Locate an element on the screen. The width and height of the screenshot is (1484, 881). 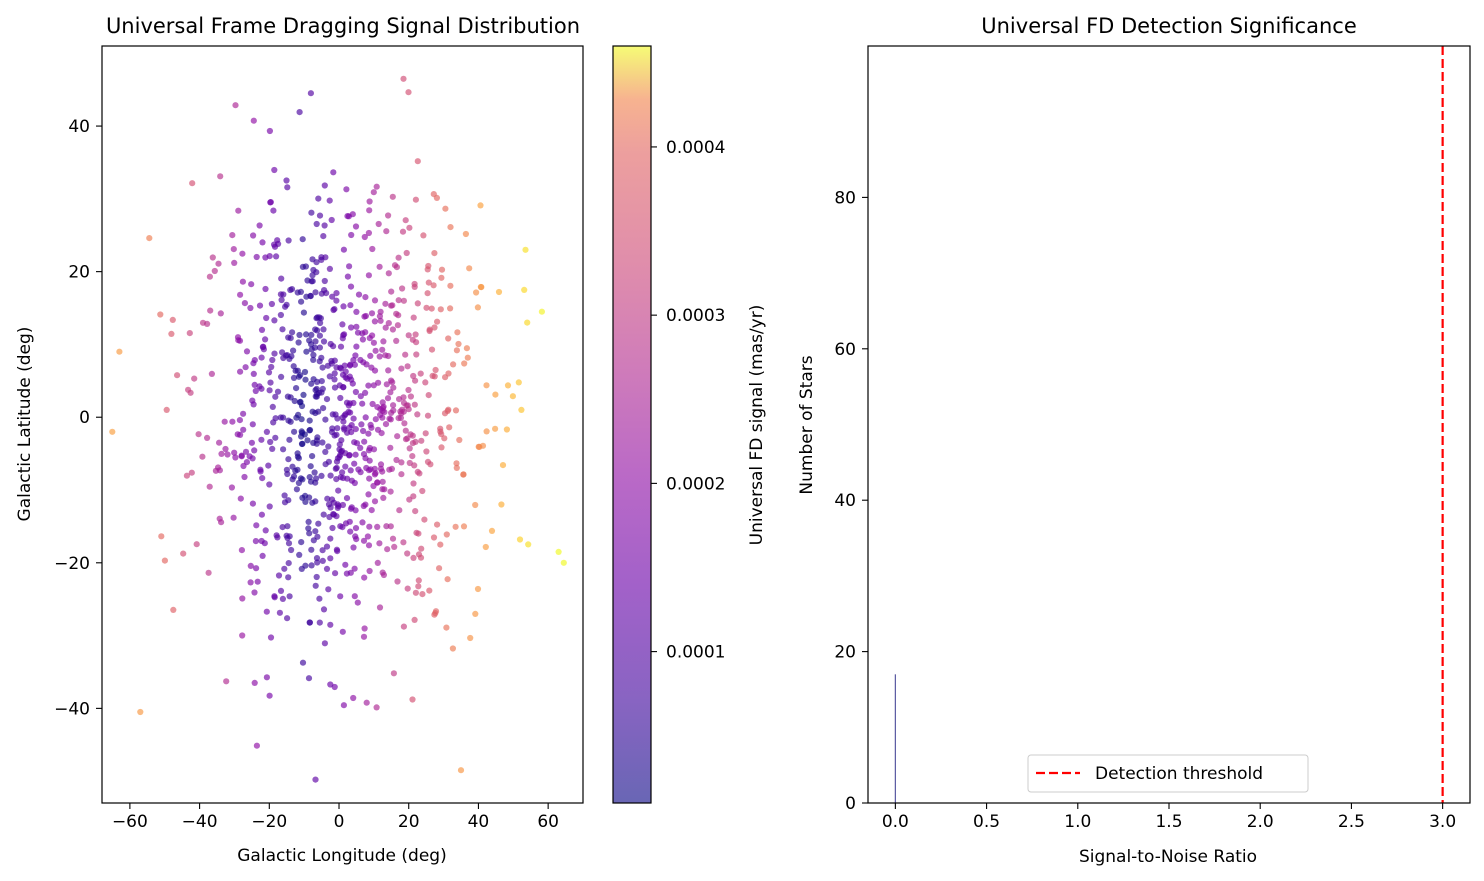
scatter-x-tick-label: 0 is located at coordinates (339, 822).